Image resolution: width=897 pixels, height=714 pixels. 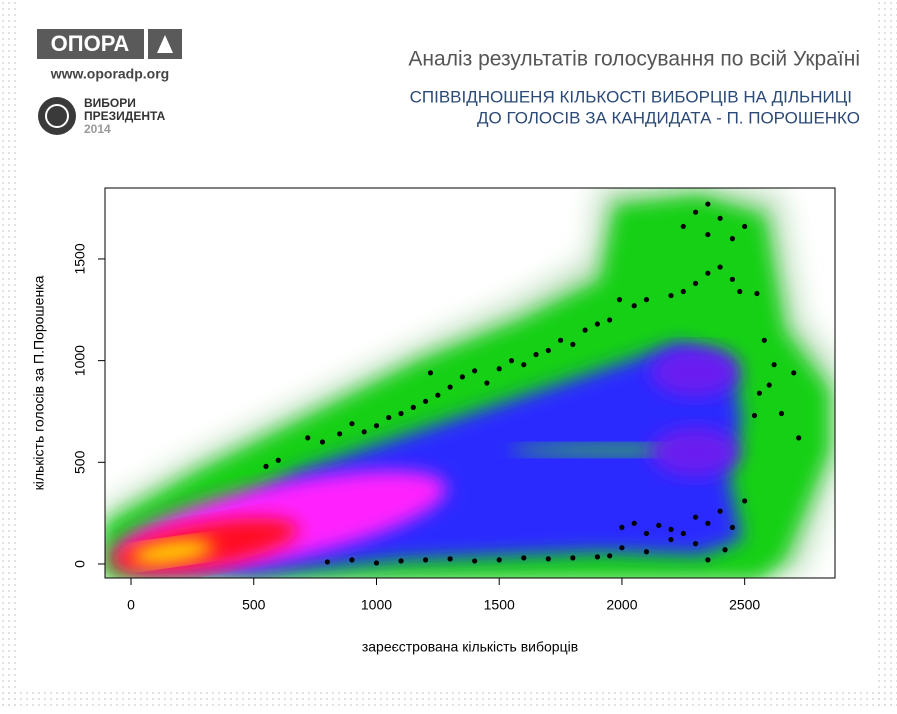 I want to click on x-axis-label: зареєстрована кількість виборців, so click(x=470, y=647).